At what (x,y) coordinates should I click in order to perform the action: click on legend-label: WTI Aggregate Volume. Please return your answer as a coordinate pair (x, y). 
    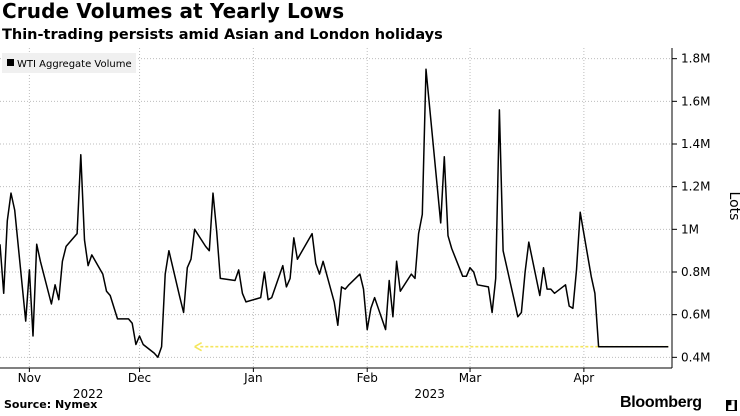
    Looking at the image, I should click on (74, 64).